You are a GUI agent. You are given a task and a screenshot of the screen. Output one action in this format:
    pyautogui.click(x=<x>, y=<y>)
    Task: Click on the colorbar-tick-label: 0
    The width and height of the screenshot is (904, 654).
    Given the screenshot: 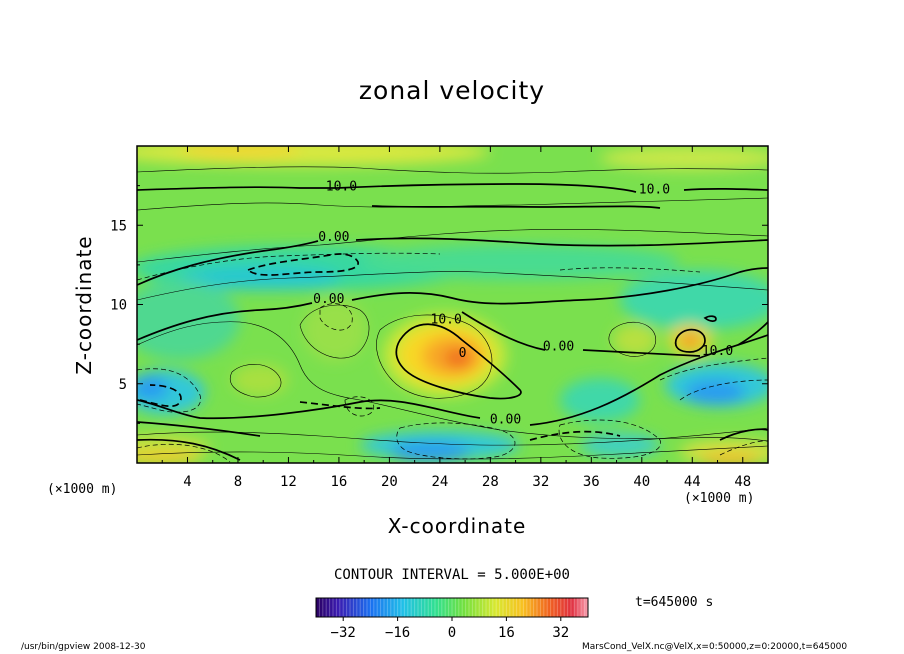 What is the action you would take?
    pyautogui.click(x=452, y=633)
    